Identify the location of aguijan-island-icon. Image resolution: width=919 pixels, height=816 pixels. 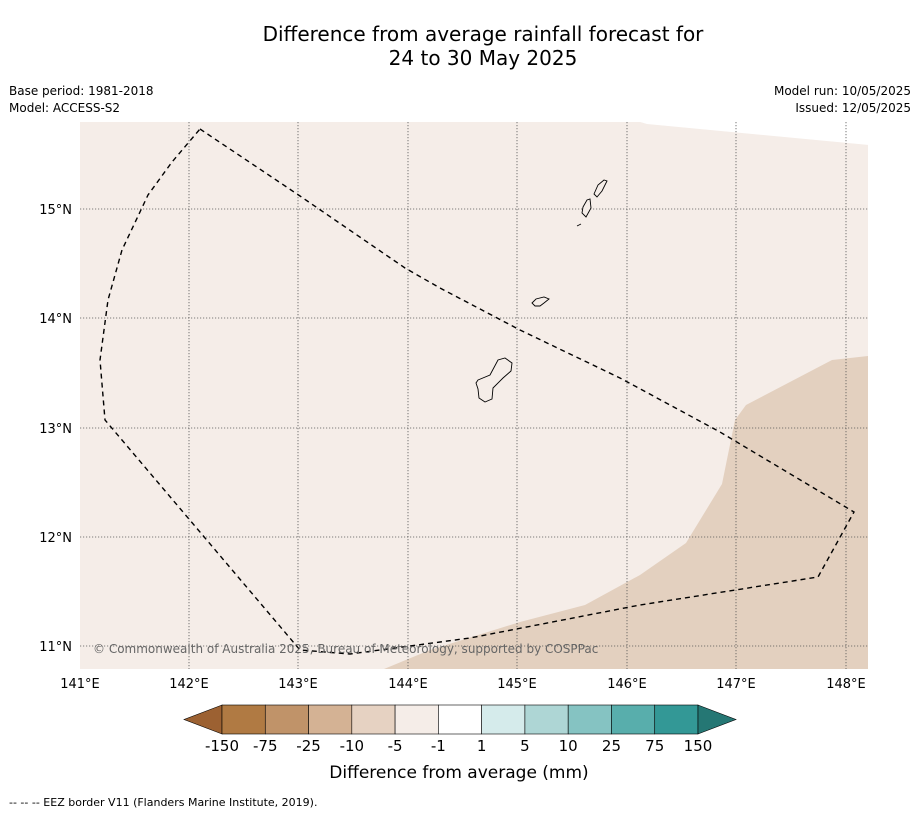
(579, 225).